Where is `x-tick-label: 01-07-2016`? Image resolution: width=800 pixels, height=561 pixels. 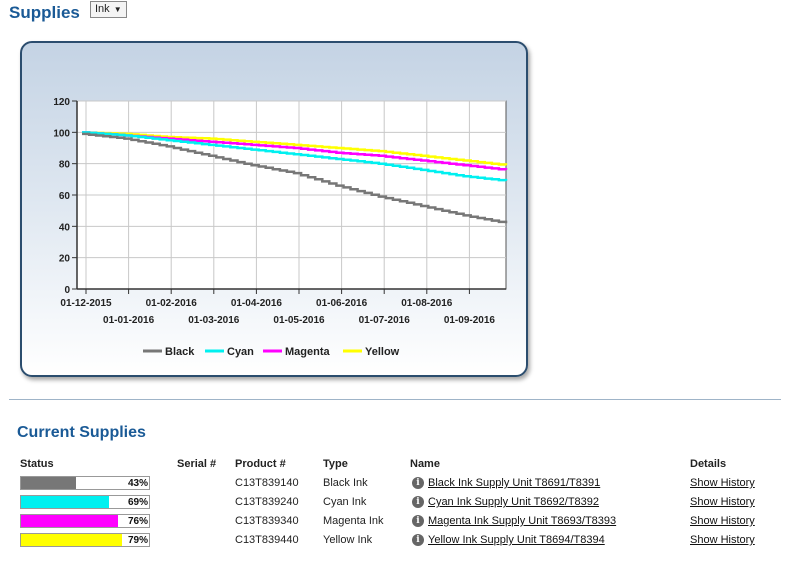 x-tick-label: 01-07-2016 is located at coordinates (385, 320).